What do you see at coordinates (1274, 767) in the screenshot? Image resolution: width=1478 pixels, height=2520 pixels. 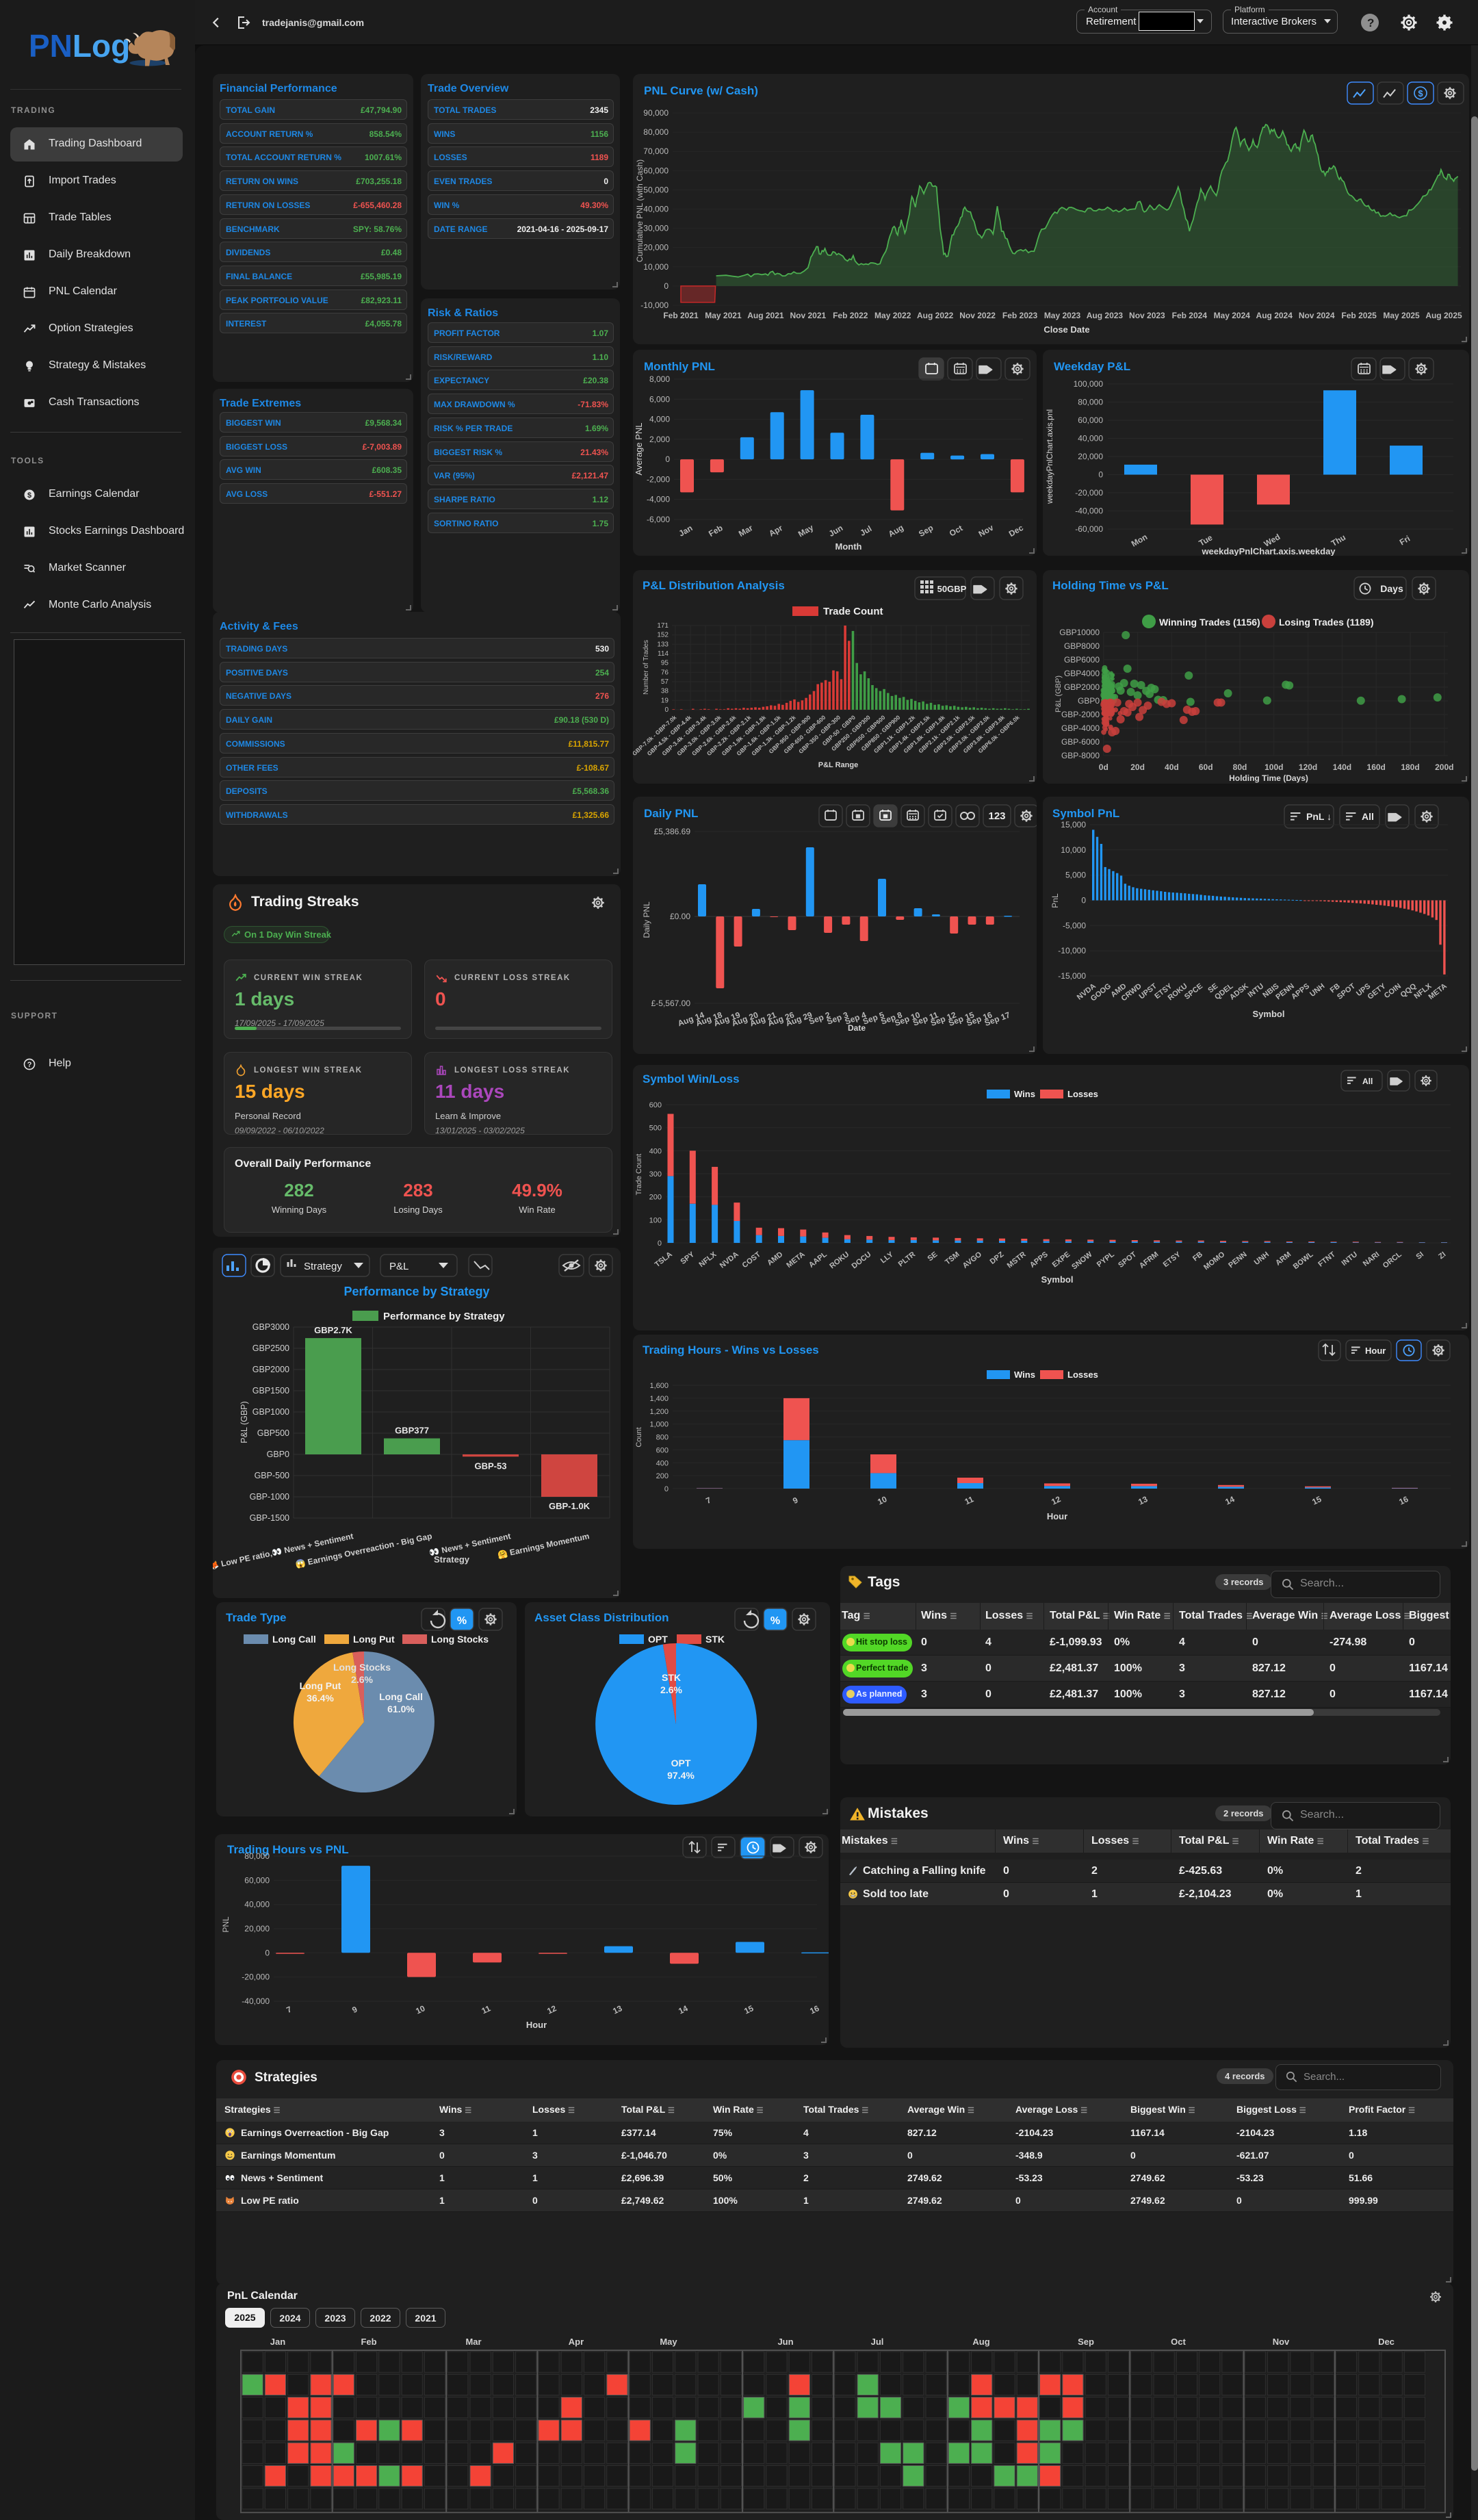 I see `svg-text: 100d` at bounding box center [1274, 767].